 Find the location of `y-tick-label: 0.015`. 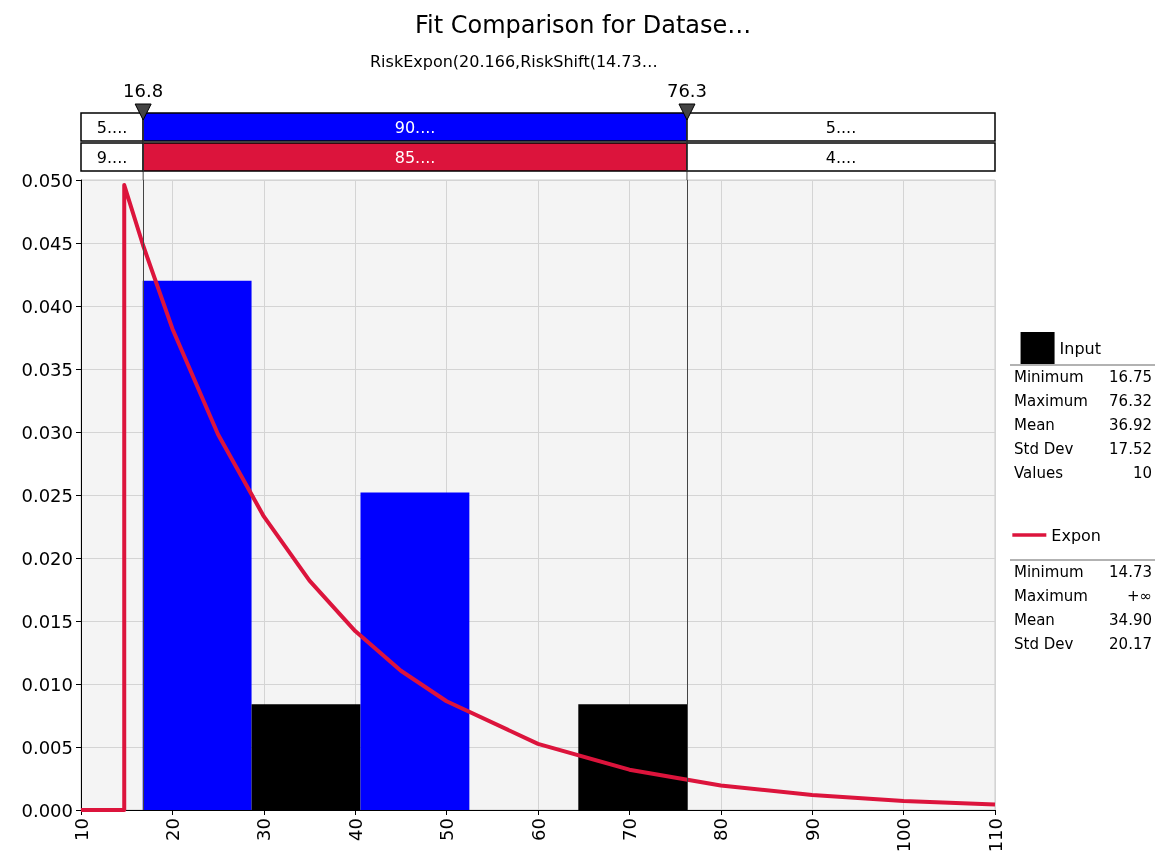

y-tick-label: 0.015 is located at coordinates (47, 621).